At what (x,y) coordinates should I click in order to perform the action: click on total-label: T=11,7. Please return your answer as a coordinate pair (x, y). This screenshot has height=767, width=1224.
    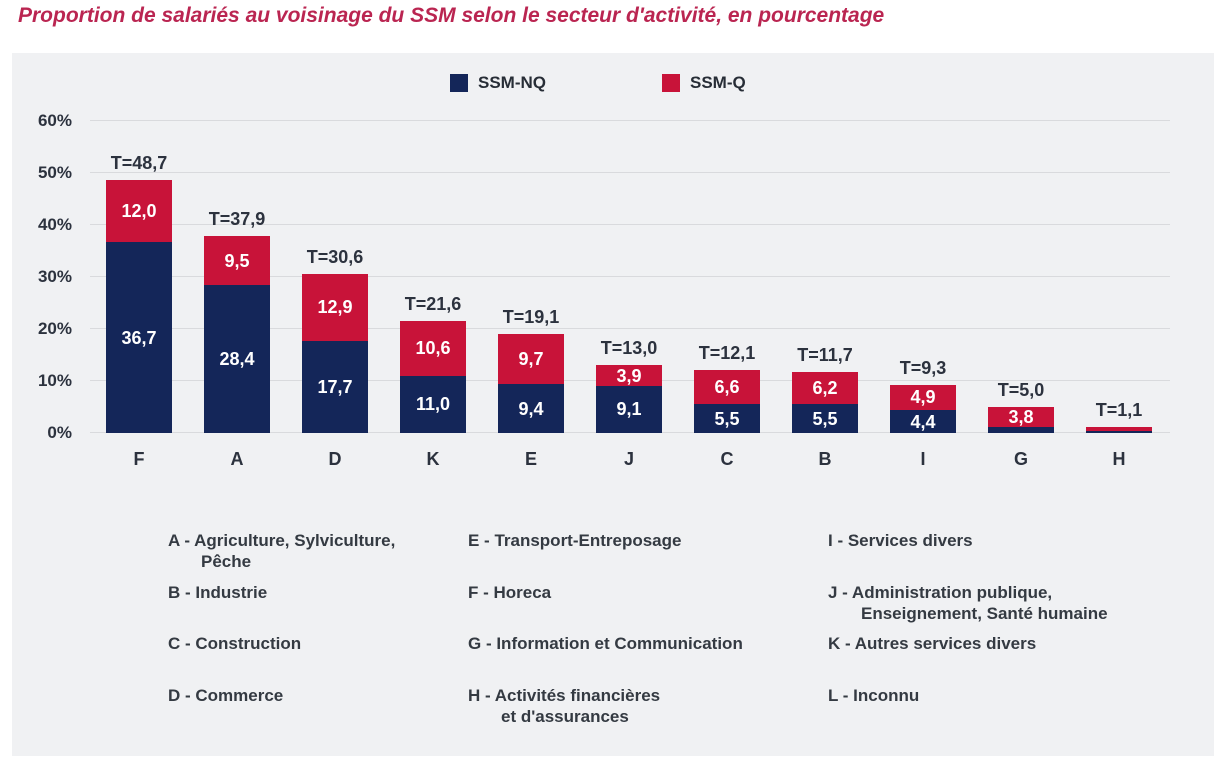
    Looking at the image, I should click on (825, 355).